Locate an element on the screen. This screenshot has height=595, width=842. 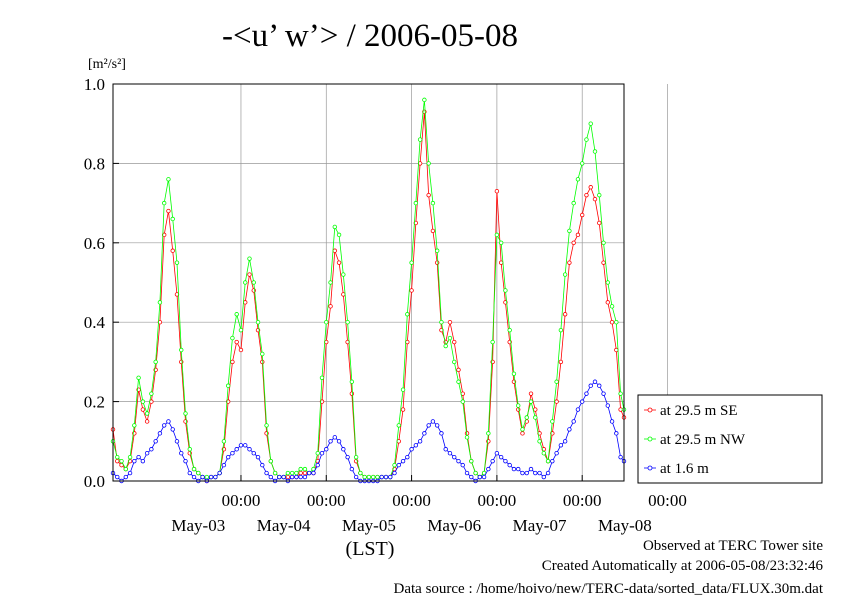
y-tick-label: 0.4 is located at coordinates (95, 322).